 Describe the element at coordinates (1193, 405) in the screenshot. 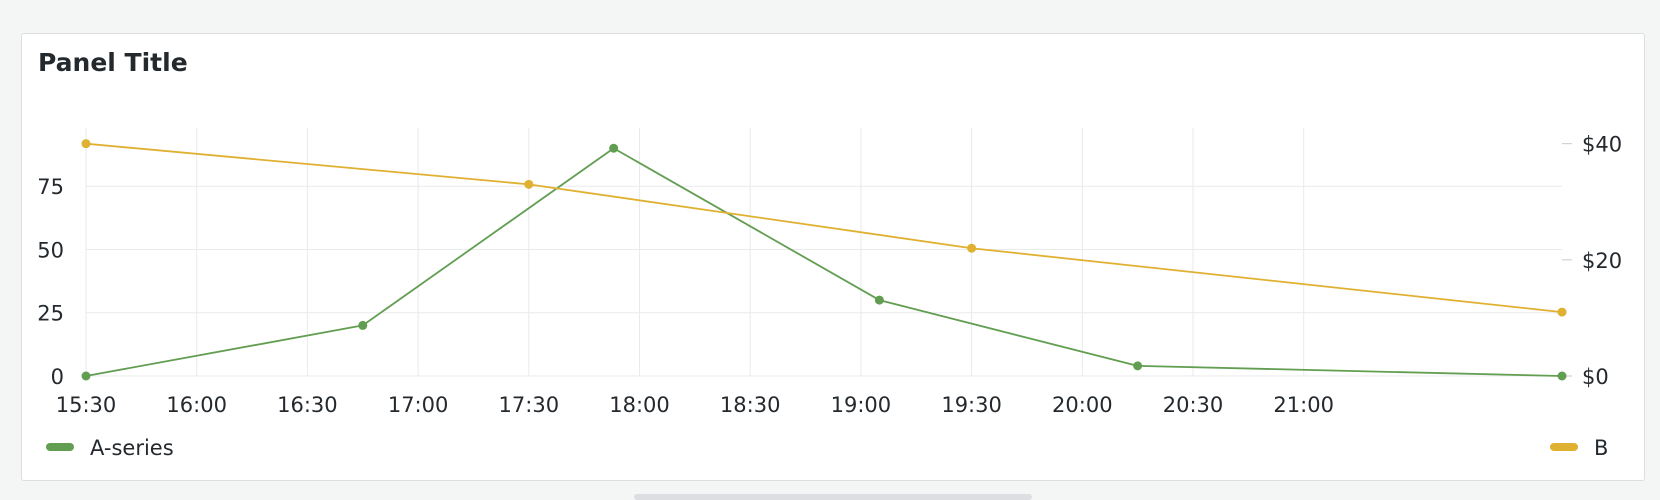

I see `x-tick-label: 20:30` at that location.